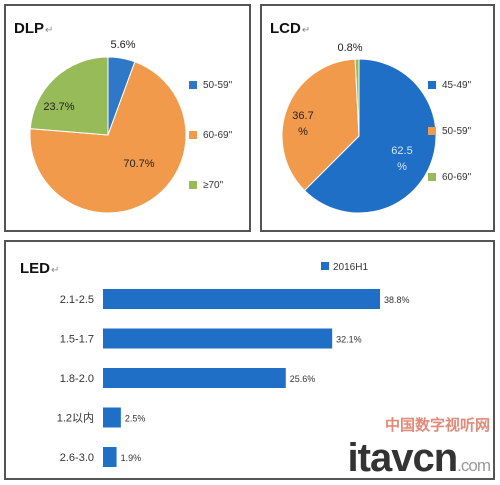  Describe the element at coordinates (213, 185) in the screenshot. I see `dlp-legend-label-70: ≥70"` at that location.